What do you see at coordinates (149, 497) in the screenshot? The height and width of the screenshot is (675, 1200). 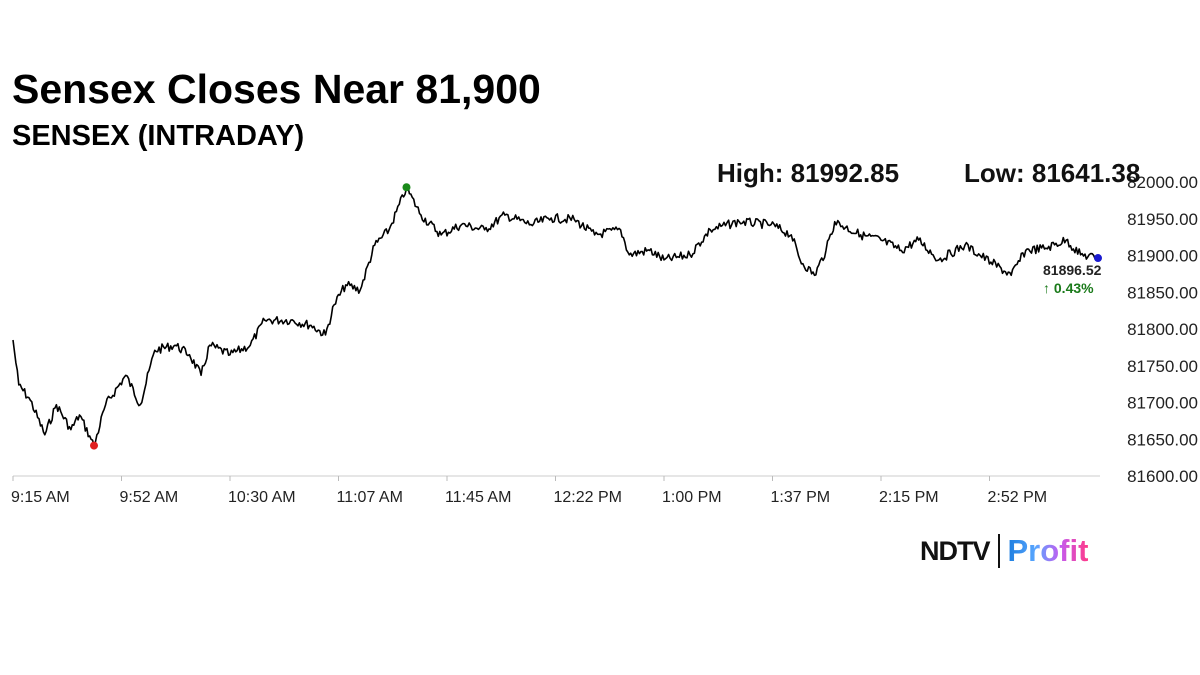 I see `x-tick-label: 9:52 AM` at bounding box center [149, 497].